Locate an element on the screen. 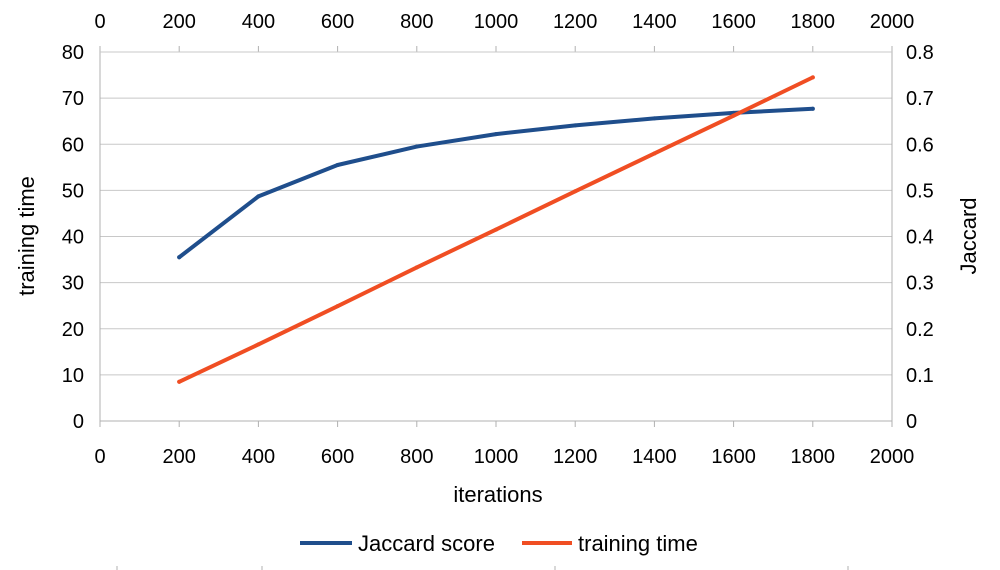 The width and height of the screenshot is (1000, 570). left-y-tick-label: 40 is located at coordinates (73, 238).